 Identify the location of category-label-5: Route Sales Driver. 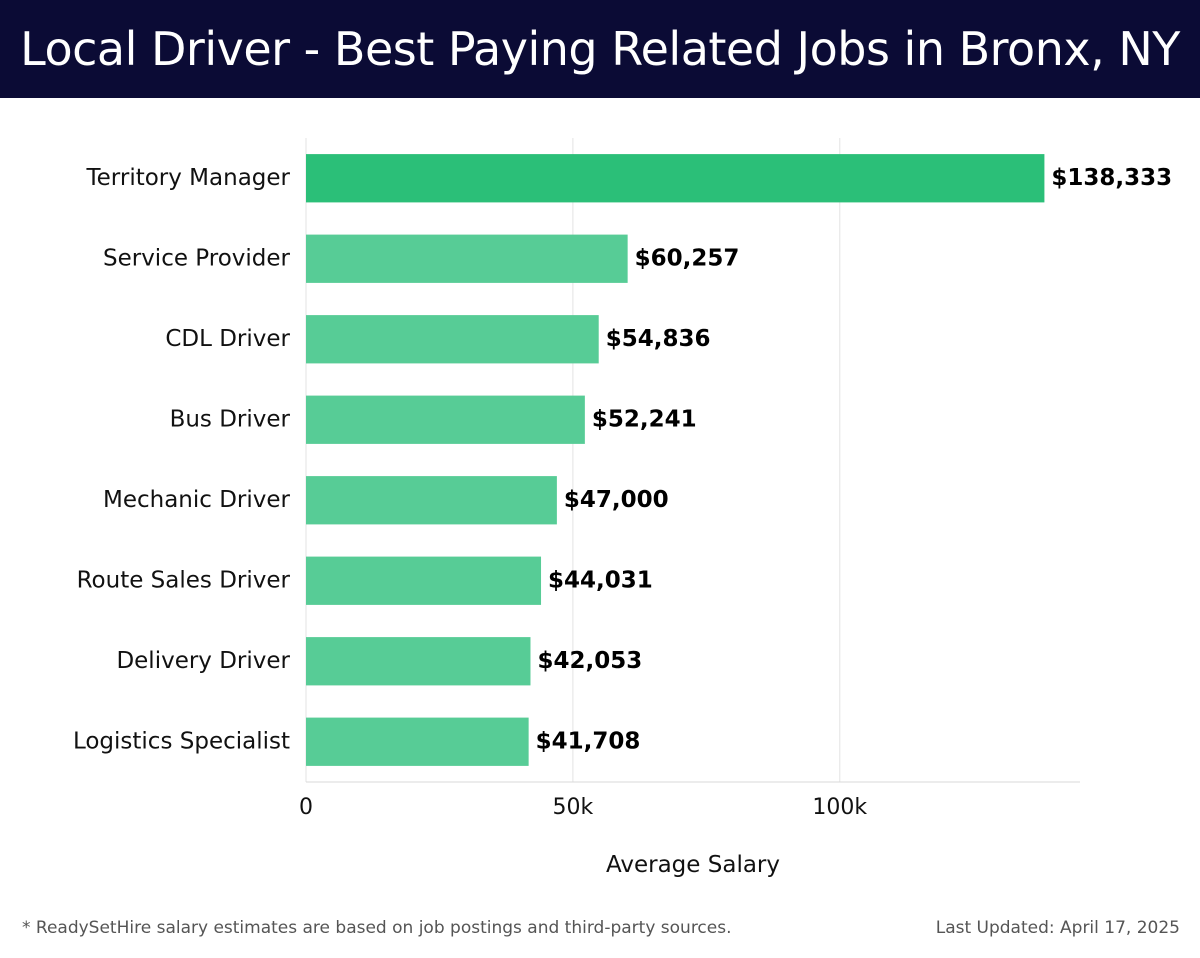
(184, 580).